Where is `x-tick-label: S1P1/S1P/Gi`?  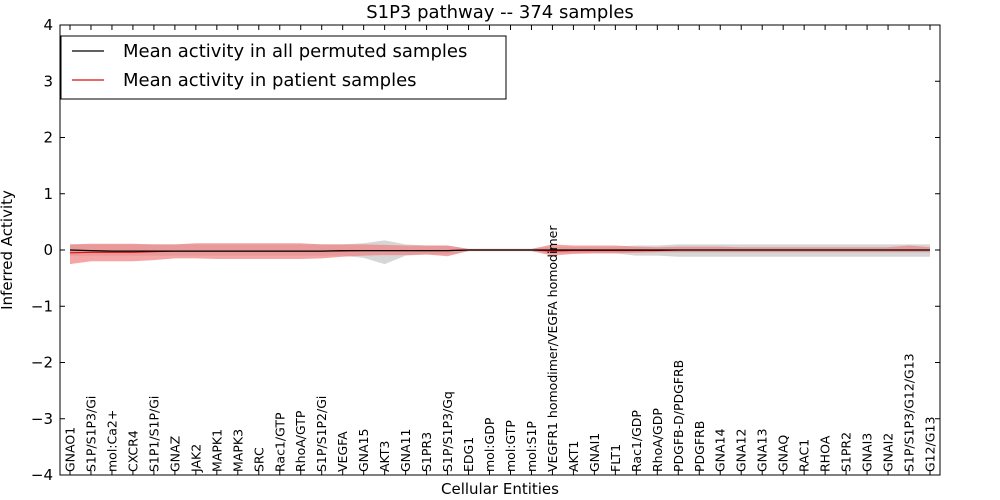
x-tick-label: S1P1/S1P/Gi is located at coordinates (153, 434).